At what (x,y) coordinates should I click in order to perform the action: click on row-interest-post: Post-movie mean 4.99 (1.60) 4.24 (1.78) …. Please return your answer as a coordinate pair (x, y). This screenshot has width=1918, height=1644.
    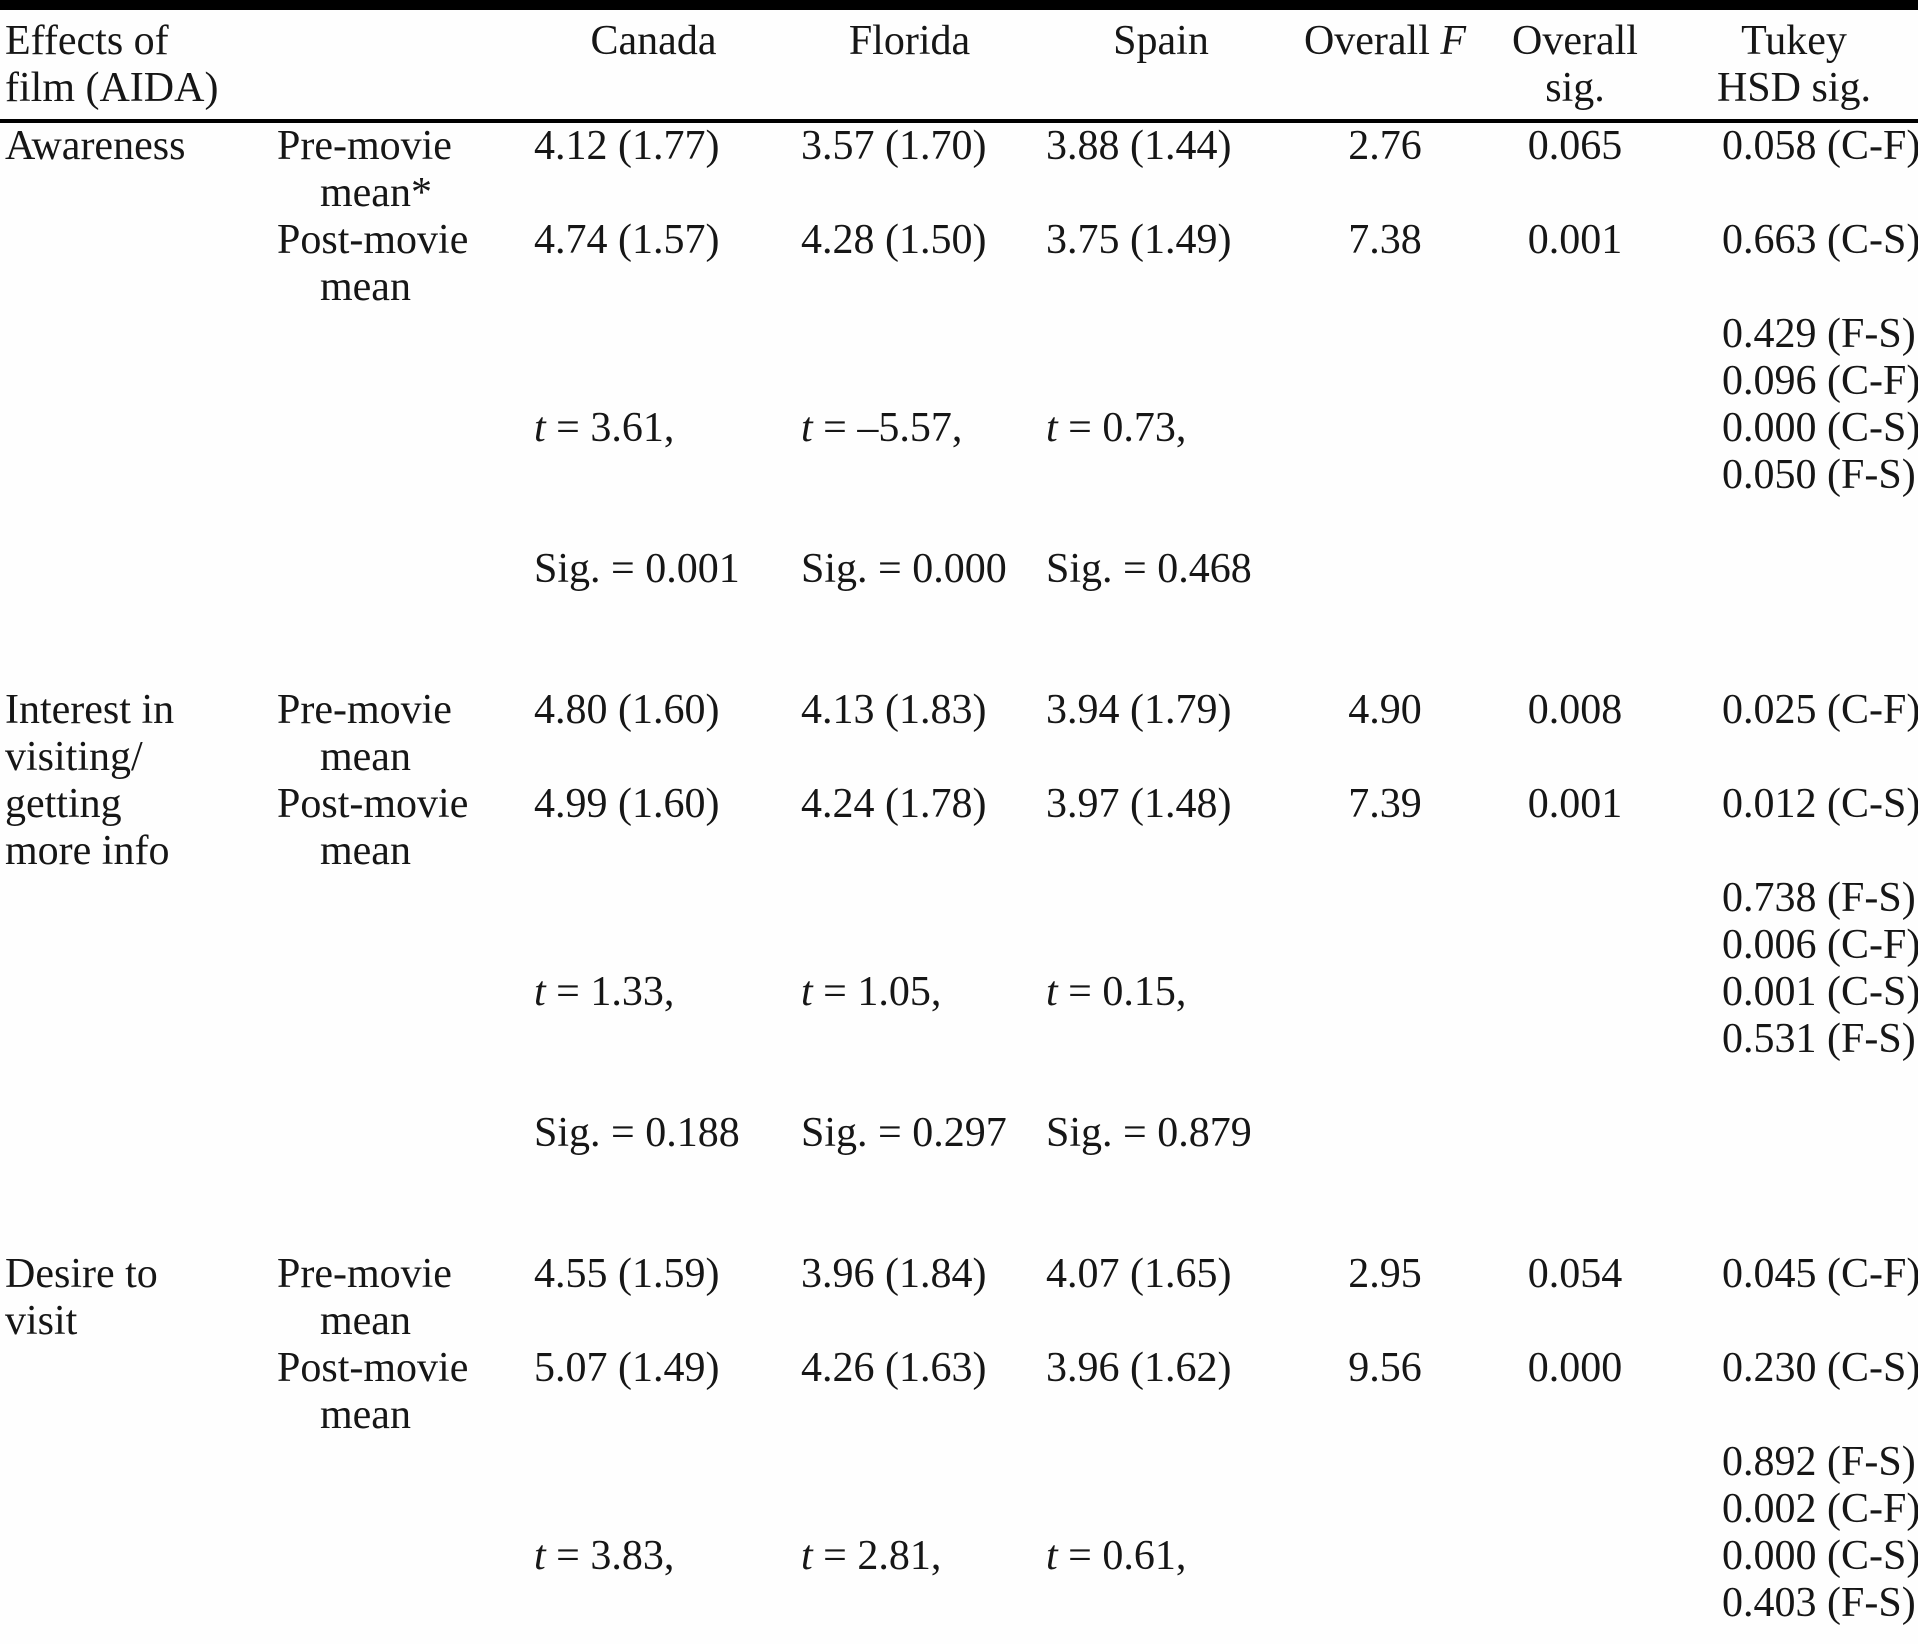
    Looking at the image, I should click on (959, 828).